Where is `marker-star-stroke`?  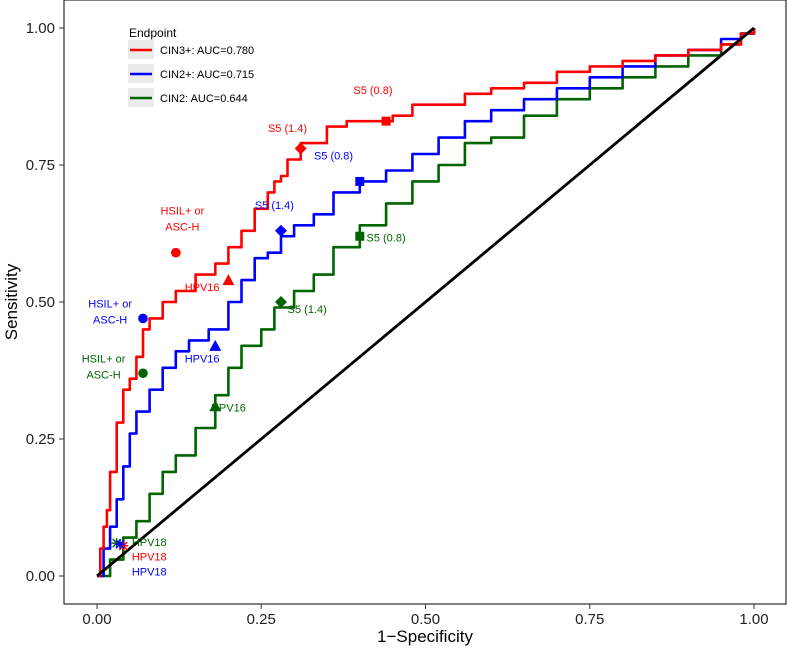 marker-star-stroke is located at coordinates (120, 544).